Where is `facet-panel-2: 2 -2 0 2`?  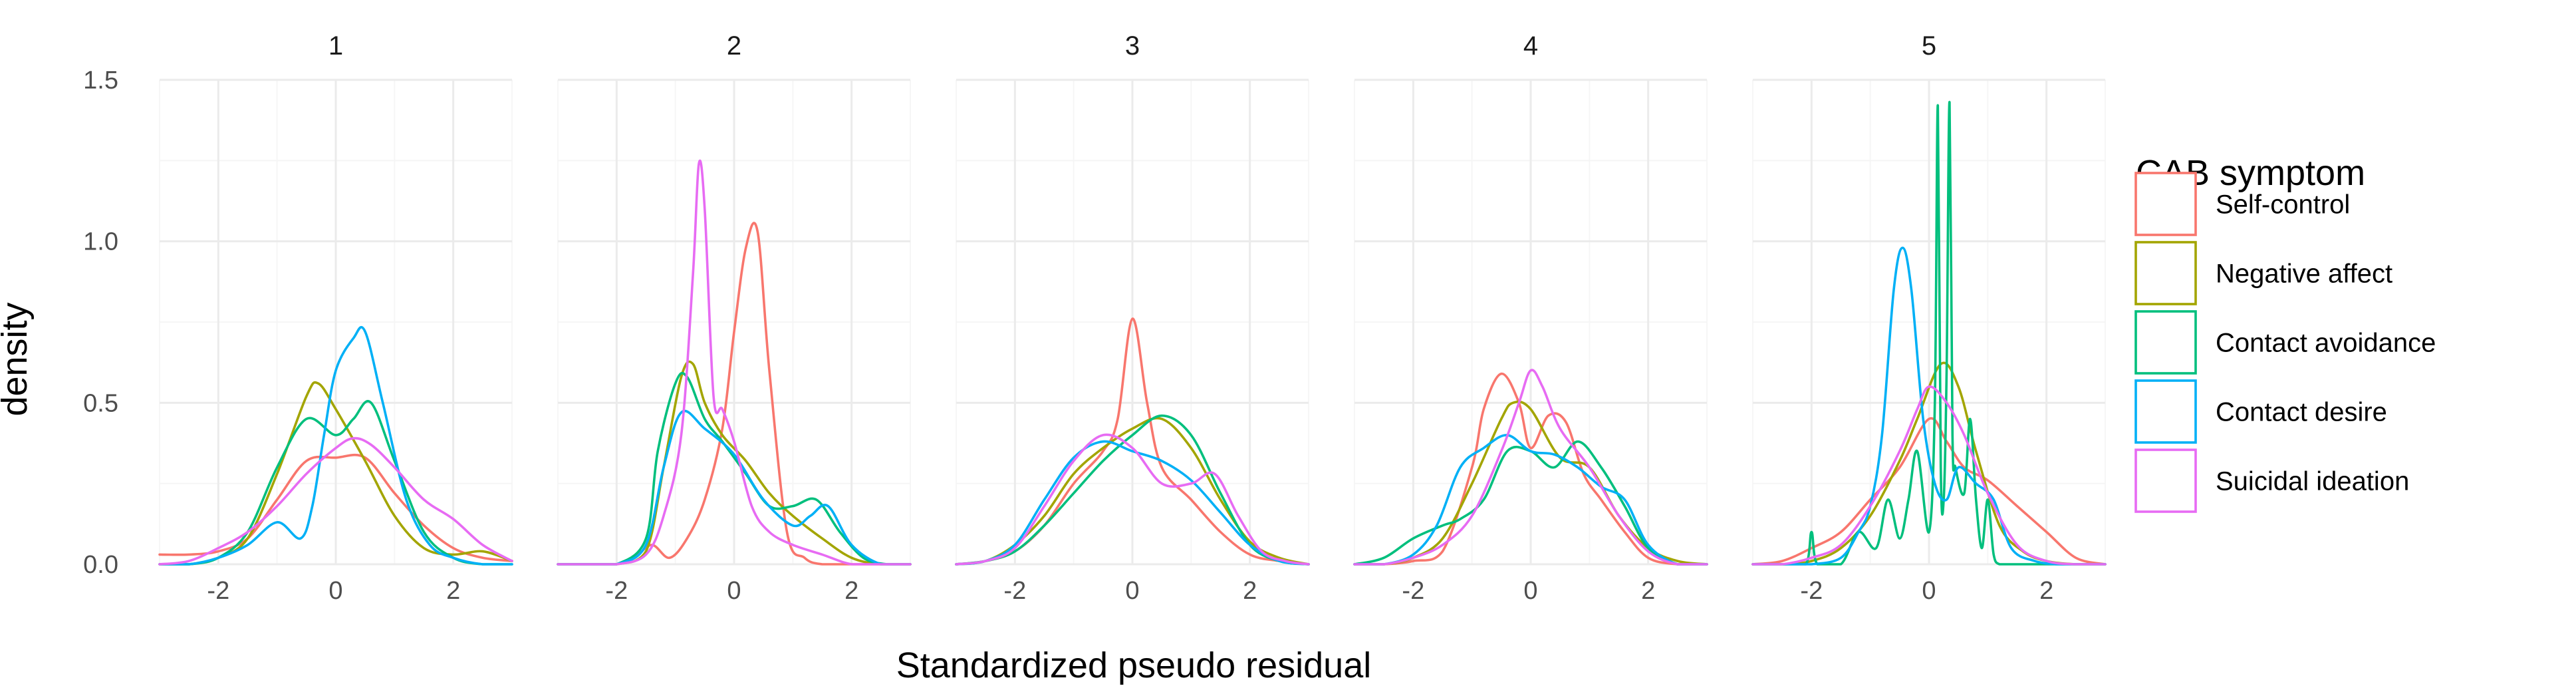 facet-panel-2: 2 -2 0 2 is located at coordinates (734, 318).